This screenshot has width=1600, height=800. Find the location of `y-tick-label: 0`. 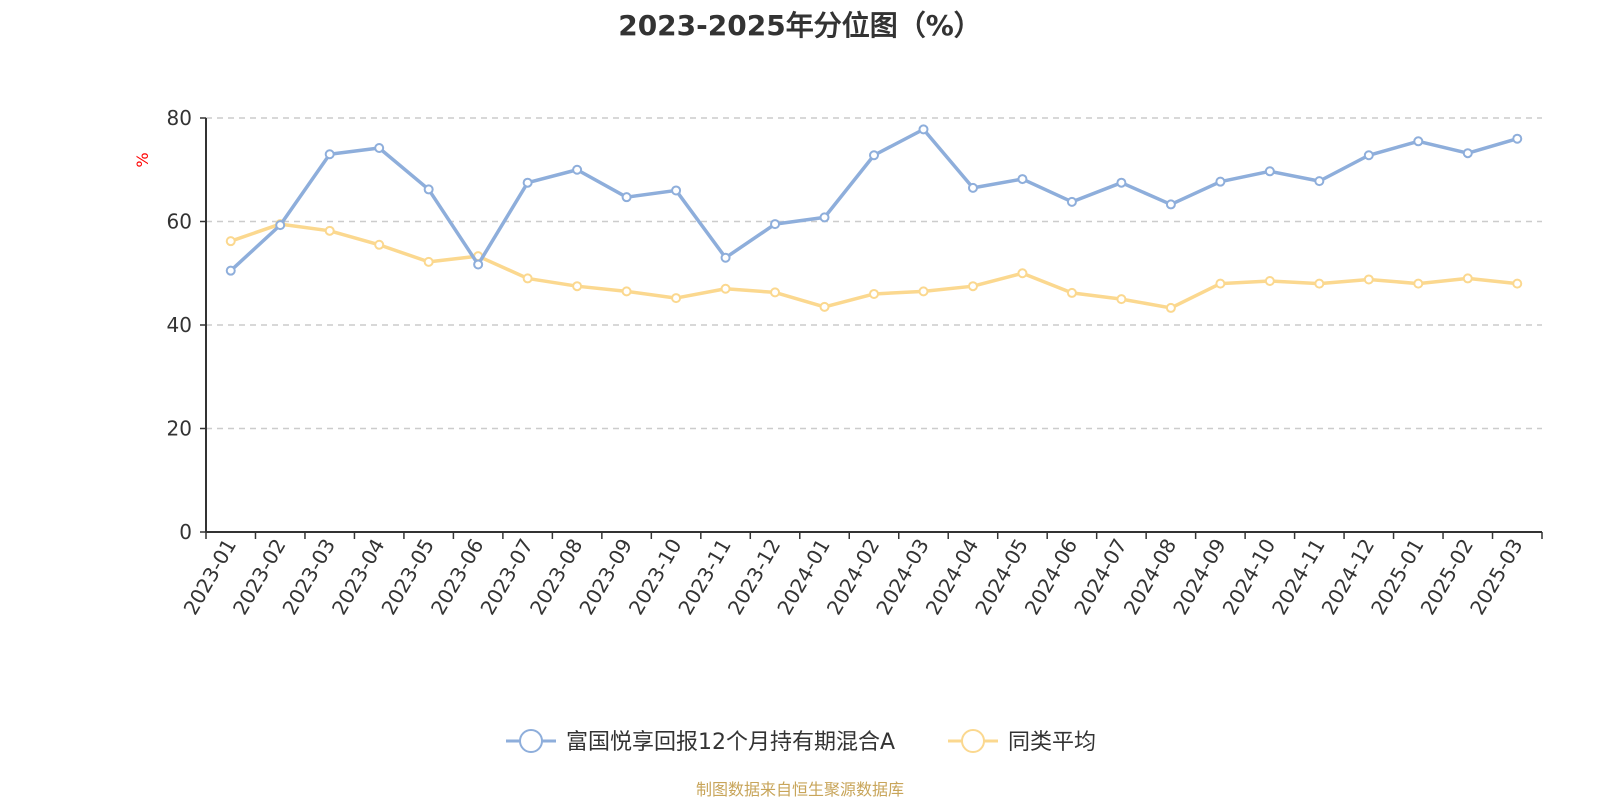

y-tick-label: 0 is located at coordinates (185, 532).